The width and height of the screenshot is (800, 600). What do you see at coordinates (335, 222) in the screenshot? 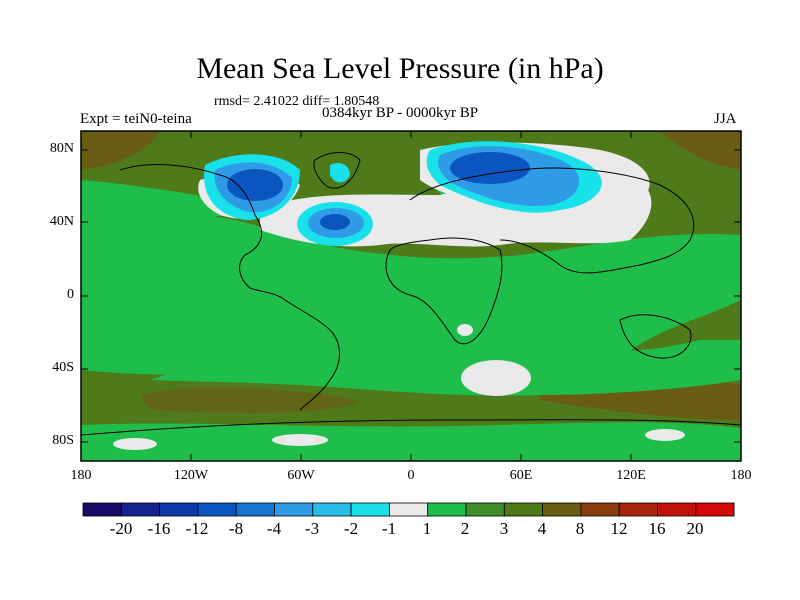
I see `field-blue-atlantic-core` at bounding box center [335, 222].